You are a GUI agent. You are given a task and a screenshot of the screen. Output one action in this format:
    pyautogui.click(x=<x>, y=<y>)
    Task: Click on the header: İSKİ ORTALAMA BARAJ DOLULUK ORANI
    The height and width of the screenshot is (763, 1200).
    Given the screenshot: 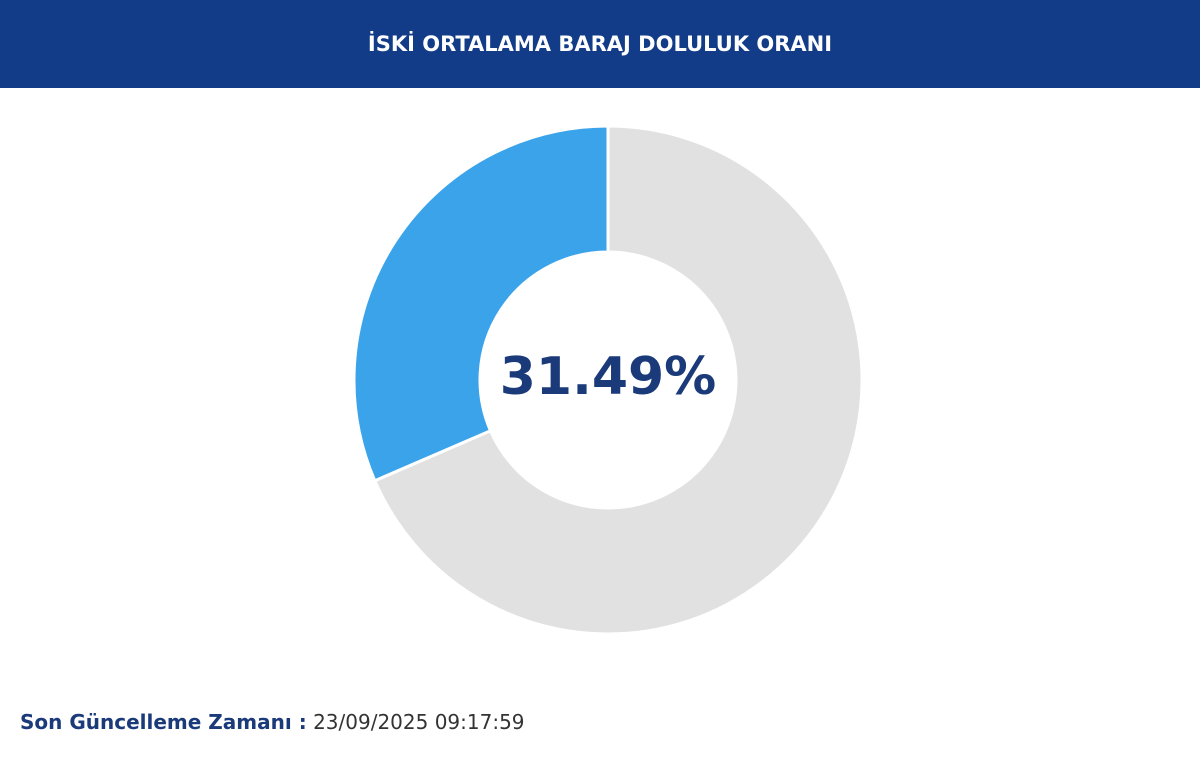 What is the action you would take?
    pyautogui.click(x=600, y=44)
    